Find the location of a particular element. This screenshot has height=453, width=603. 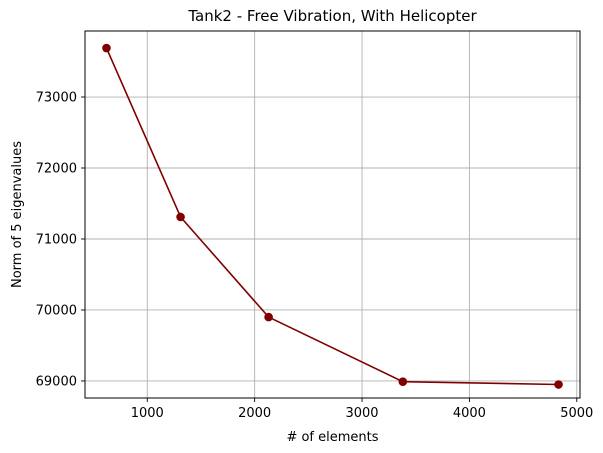

x-tick-label: 1000 is located at coordinates (147, 413).